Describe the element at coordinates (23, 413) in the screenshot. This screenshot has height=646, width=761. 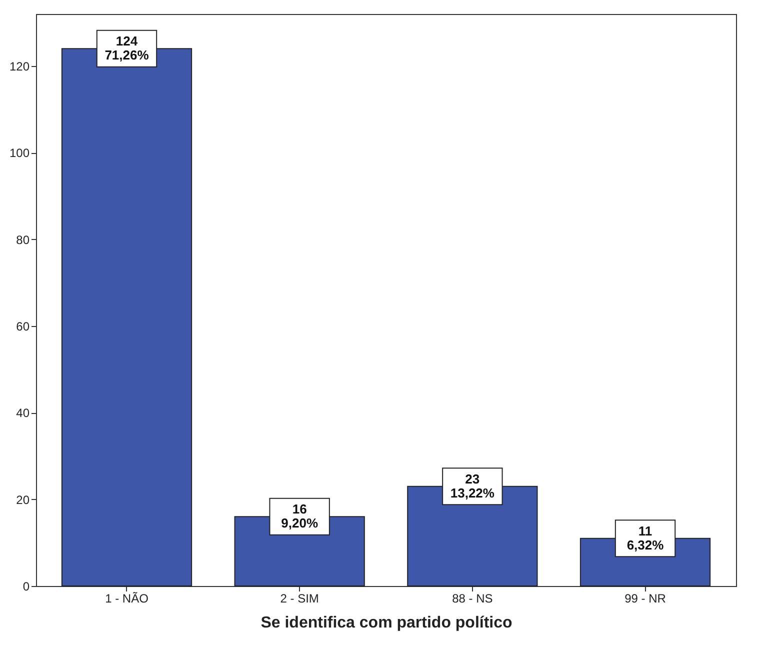
I see `y-tick-label: 40` at that location.